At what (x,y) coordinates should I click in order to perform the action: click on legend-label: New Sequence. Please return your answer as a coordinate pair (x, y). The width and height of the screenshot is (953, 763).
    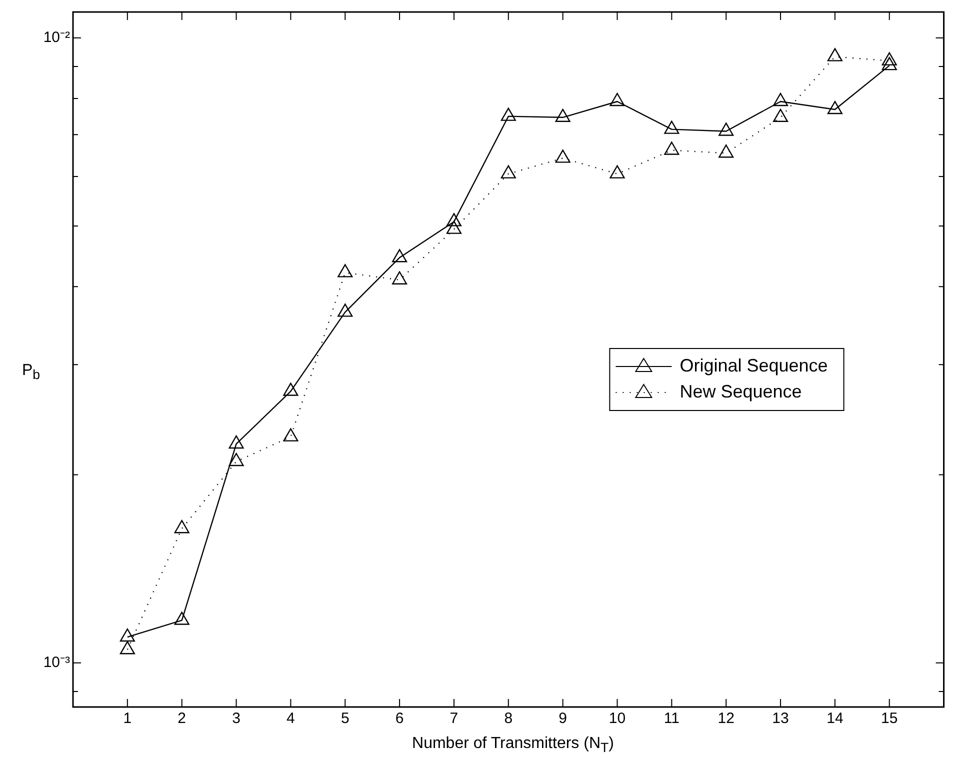
    Looking at the image, I should click on (741, 391).